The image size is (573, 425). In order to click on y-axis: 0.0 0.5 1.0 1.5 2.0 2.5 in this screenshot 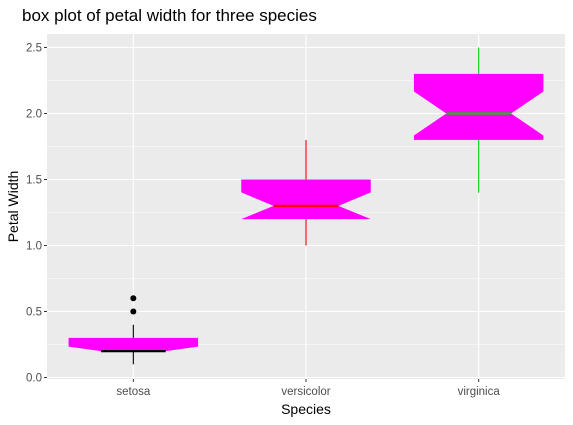, I will do `click(36, 214)`.